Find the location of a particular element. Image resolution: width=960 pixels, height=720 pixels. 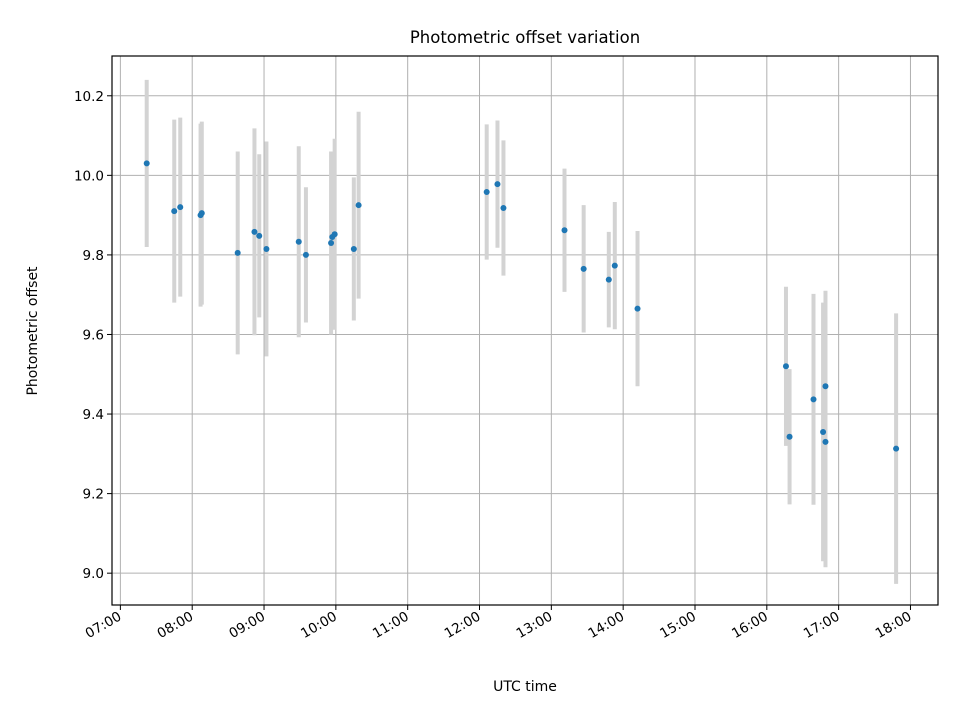

y-tick-label: 10.0 is located at coordinates (89, 176).